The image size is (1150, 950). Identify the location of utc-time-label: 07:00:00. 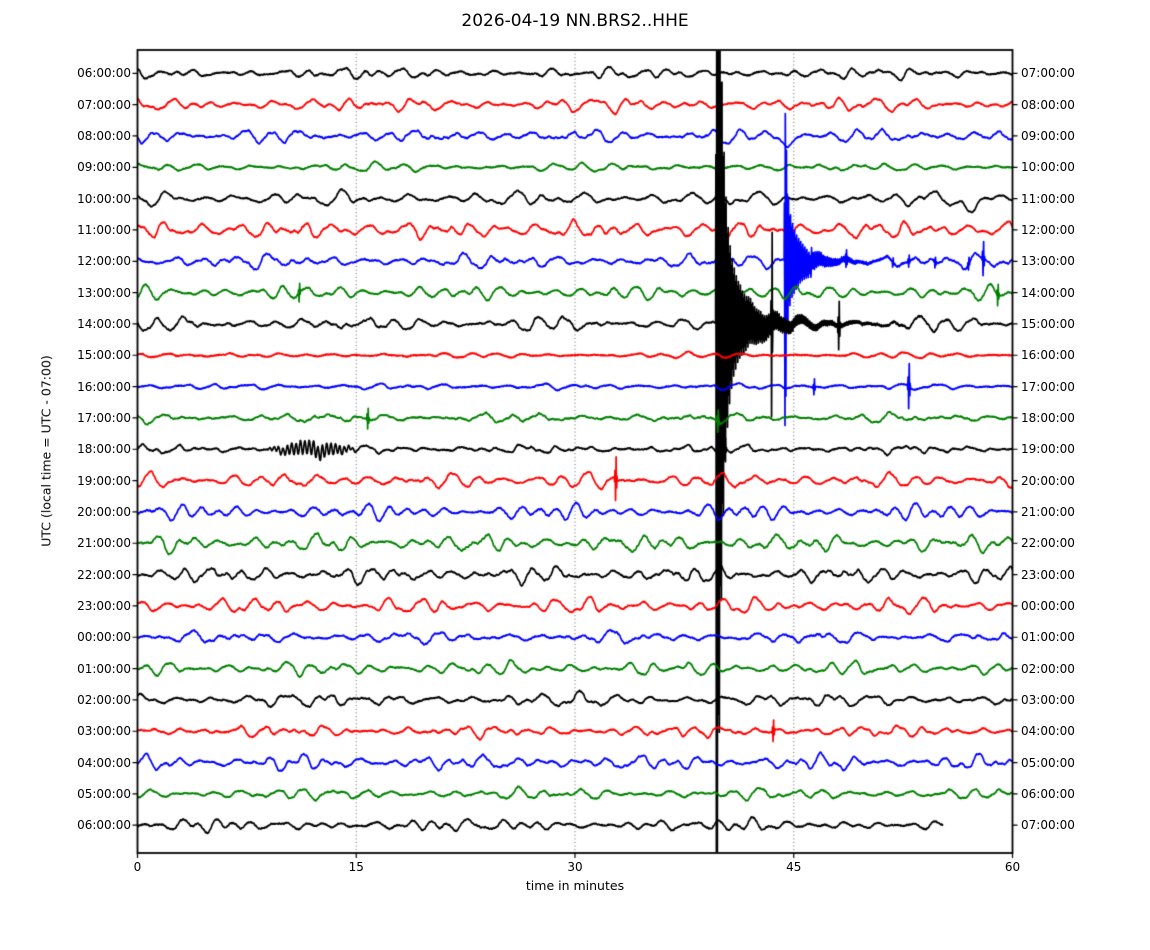
(104, 104).